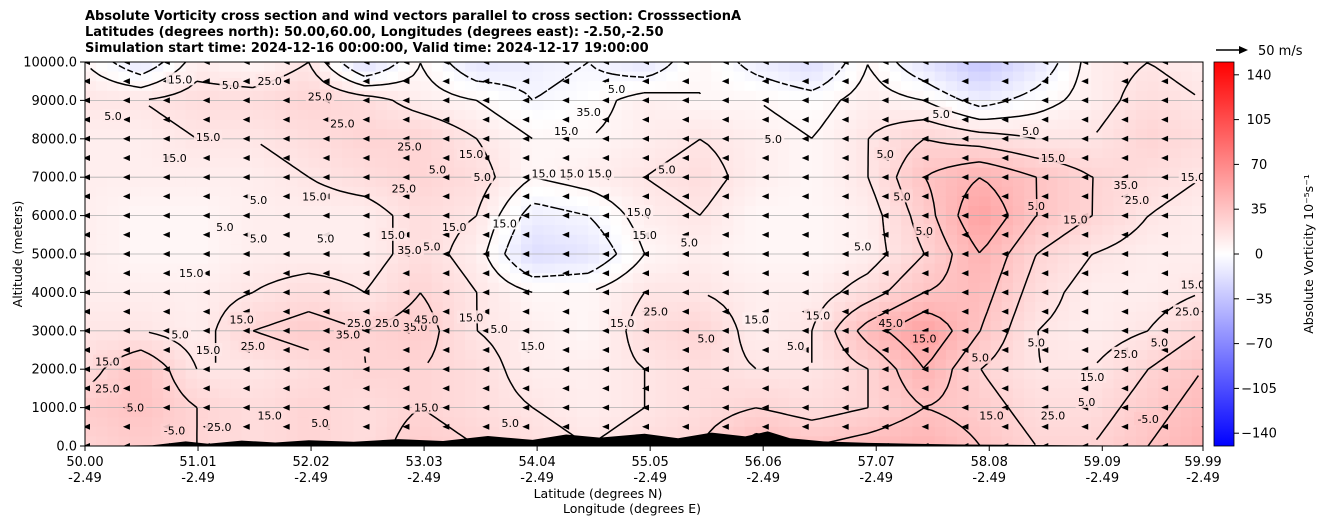 This screenshot has width=1332, height=526. I want to click on y-tick-label: 4000.0, so click(55, 293).